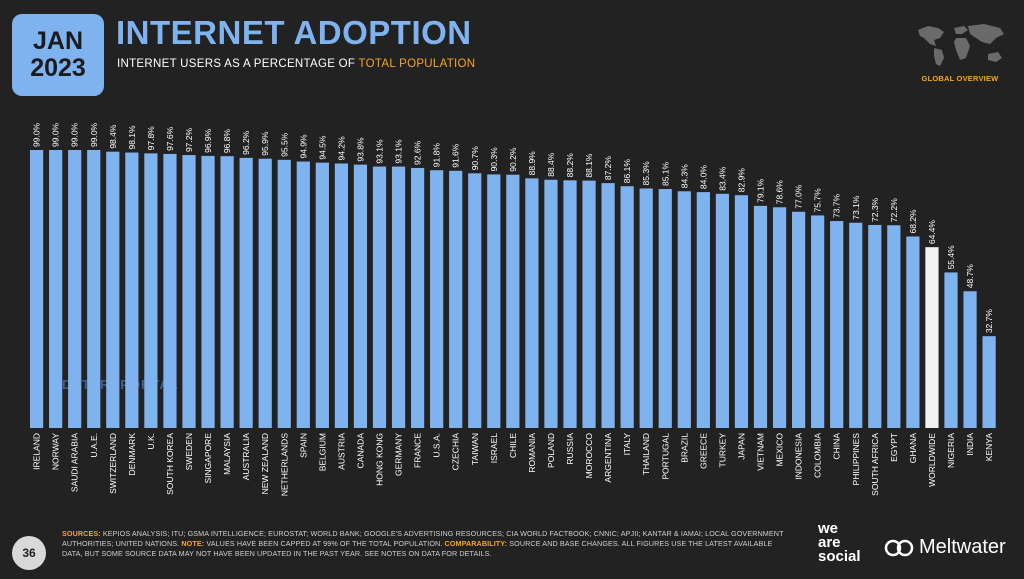 This screenshot has width=1024, height=579. I want to click on bar-hong-kong, so click(379, 297).